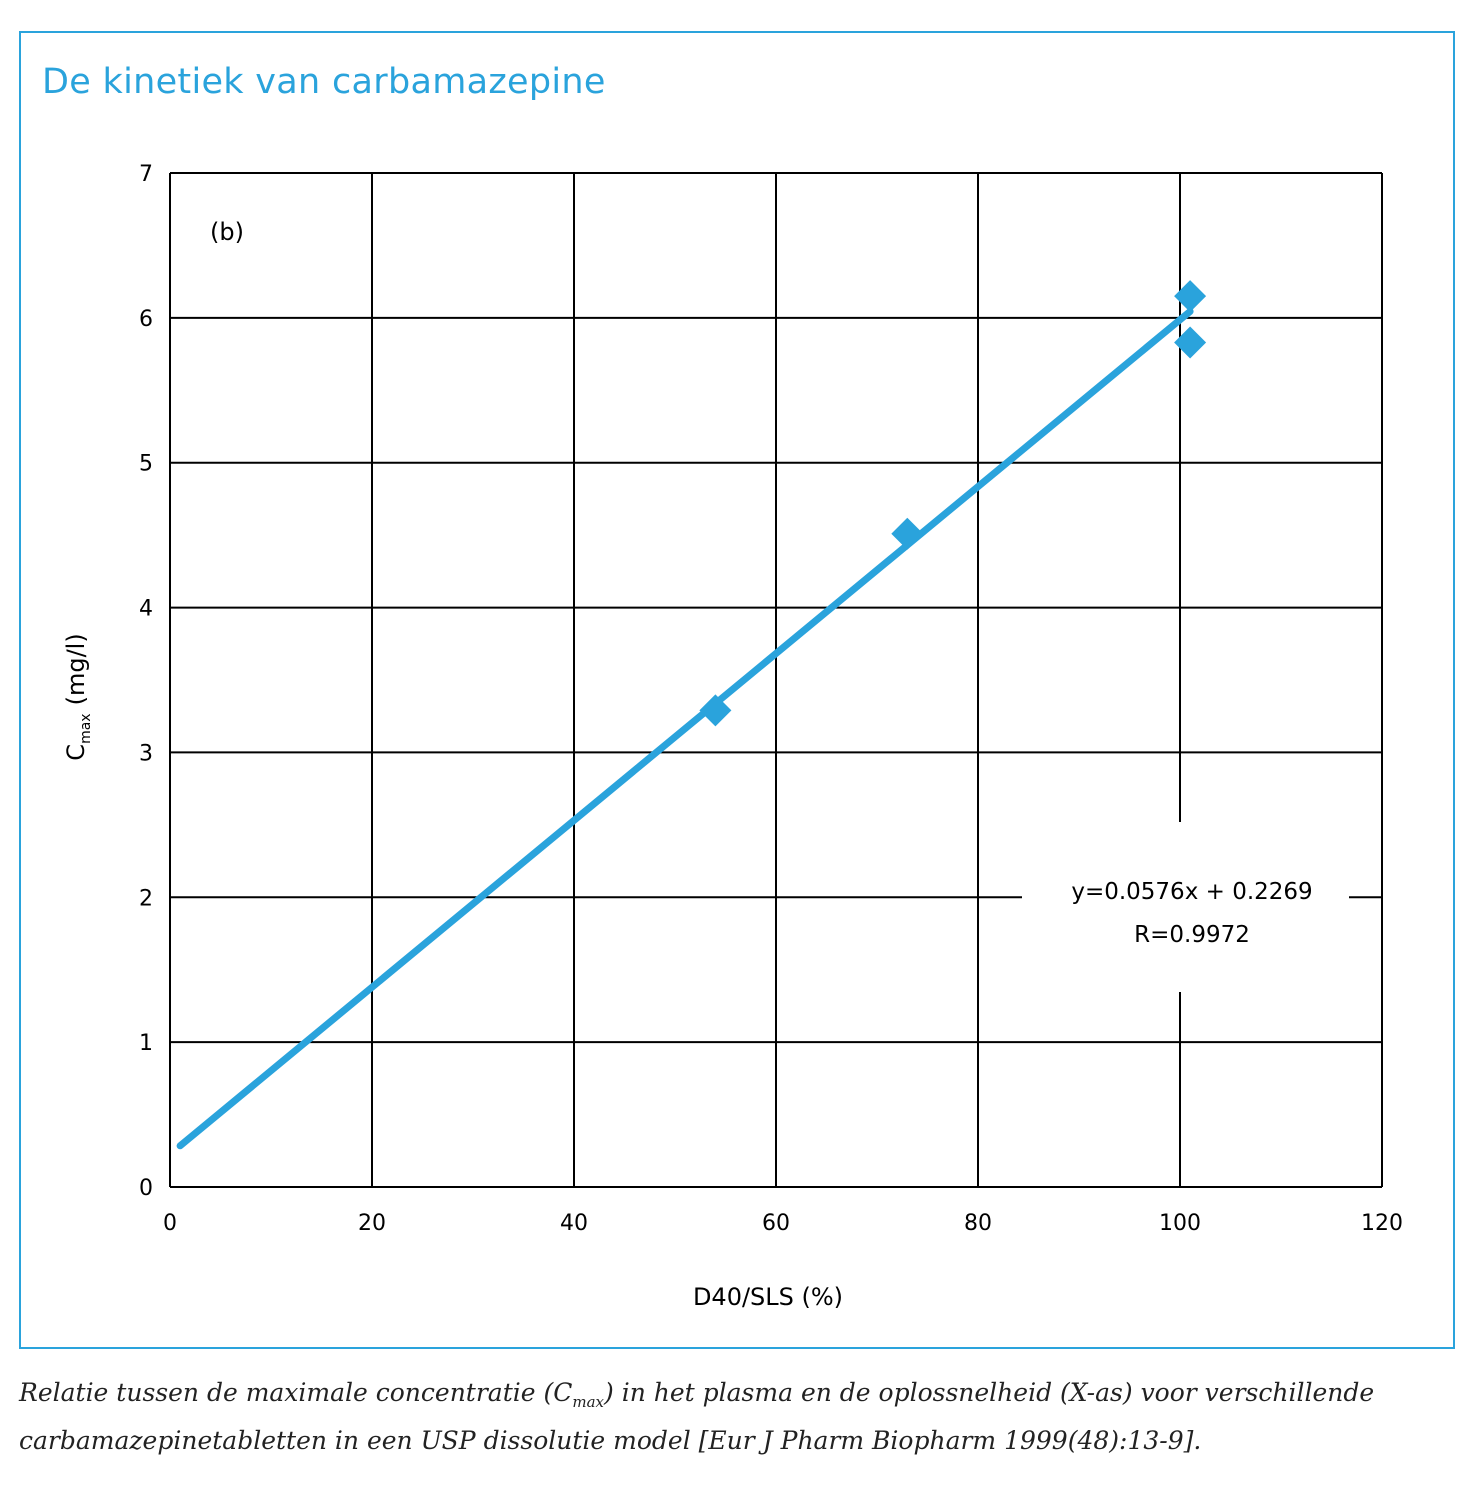  I want to click on figure-title: De kinetiek van carbamazepine, so click(324, 82).